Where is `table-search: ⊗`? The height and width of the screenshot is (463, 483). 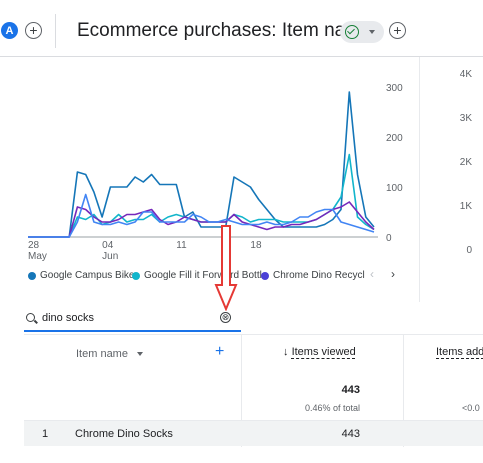 table-search: ⊗ is located at coordinates (132, 319).